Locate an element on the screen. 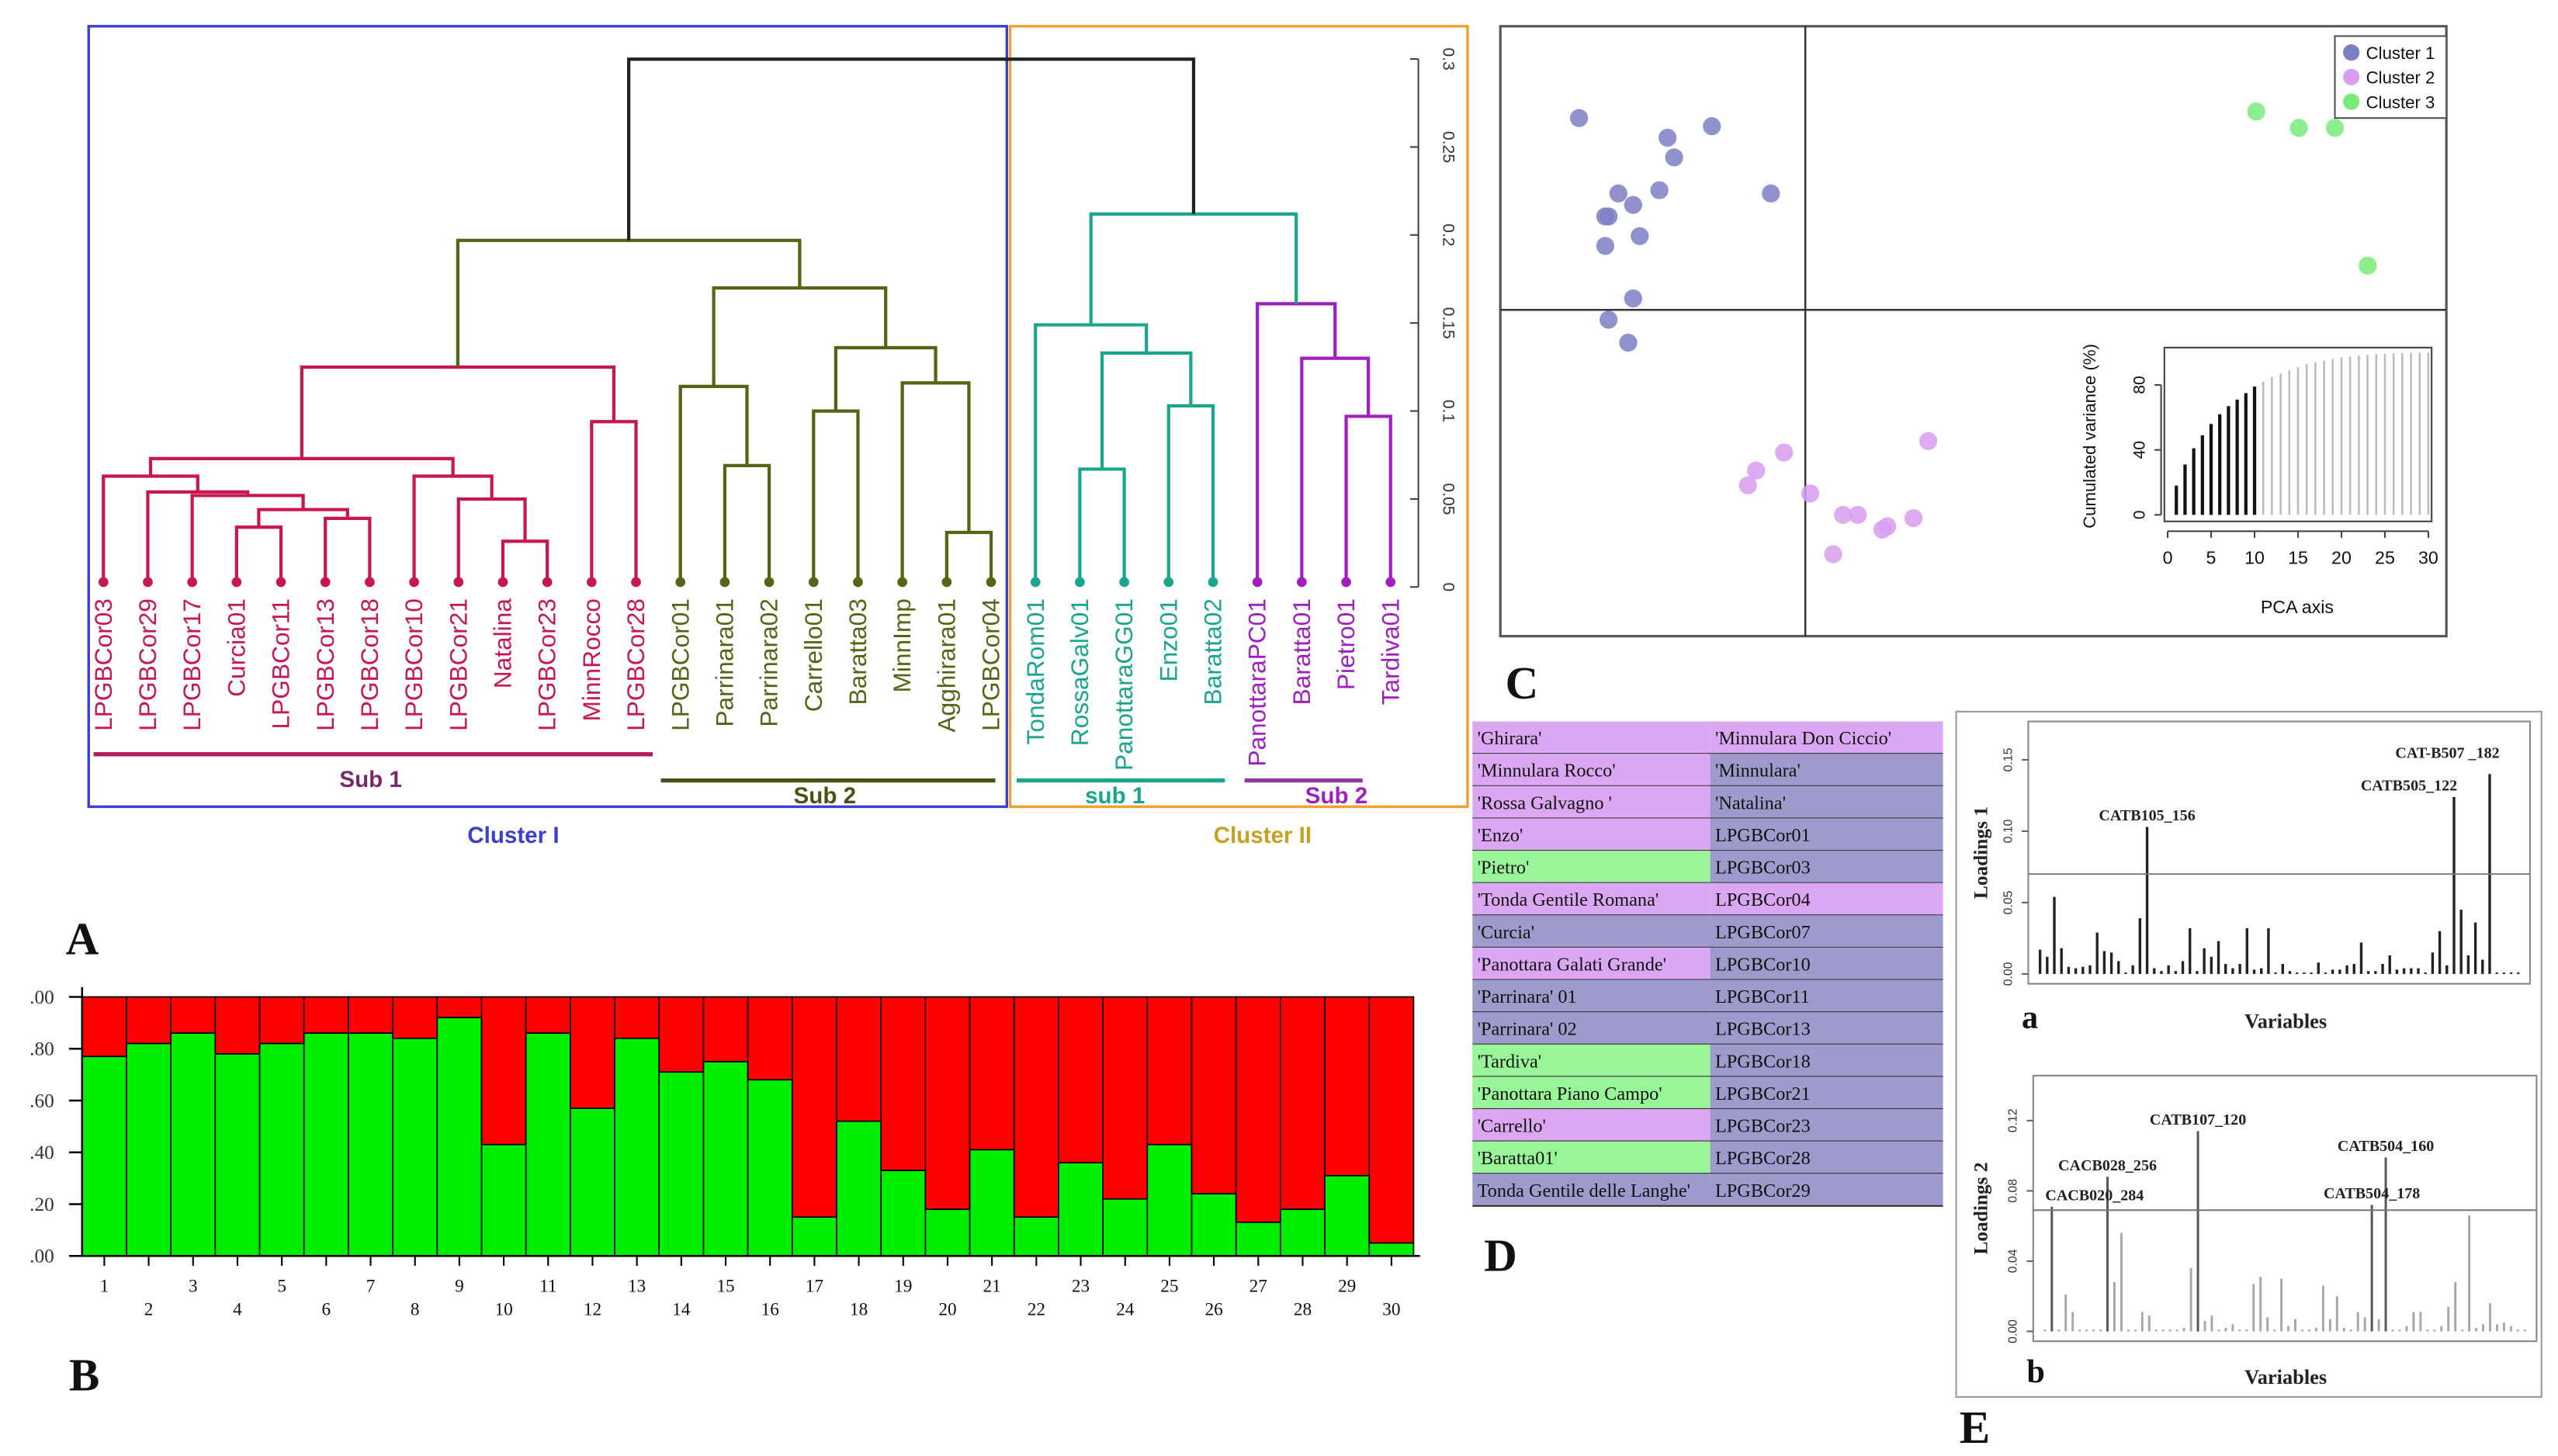  leaf-label: LPGBCor01 is located at coordinates (680, 665).